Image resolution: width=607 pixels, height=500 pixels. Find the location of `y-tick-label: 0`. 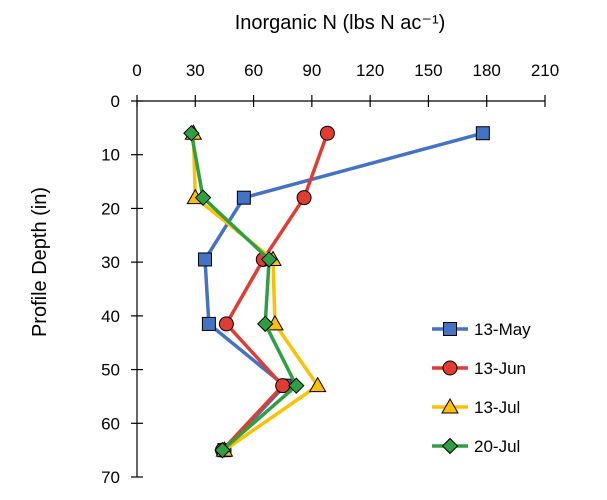

y-tick-label: 0 is located at coordinates (115, 101).